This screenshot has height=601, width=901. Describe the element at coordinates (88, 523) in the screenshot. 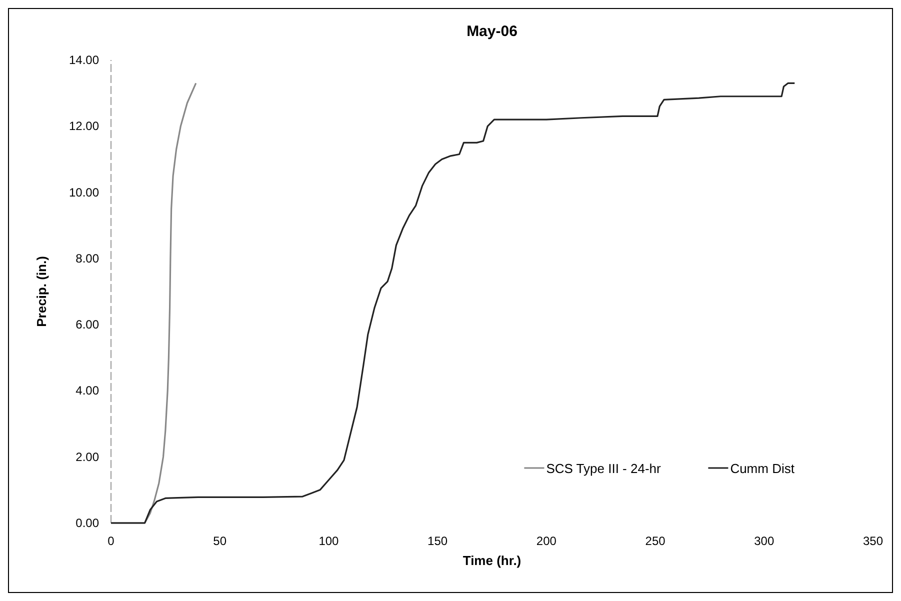

I see `y-tick-label: 0.00` at that location.